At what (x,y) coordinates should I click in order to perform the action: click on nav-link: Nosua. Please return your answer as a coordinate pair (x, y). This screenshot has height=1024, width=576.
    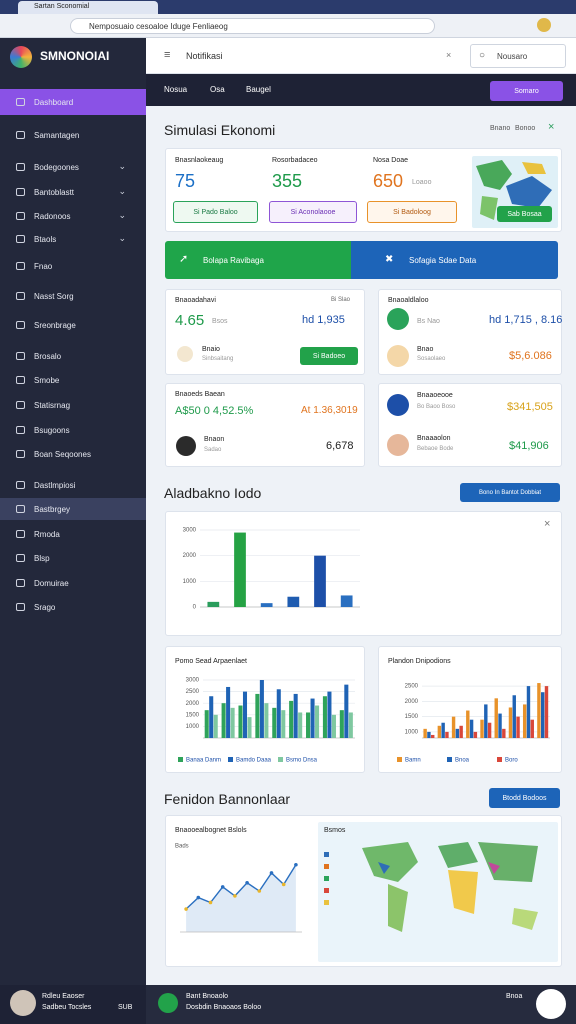
    Looking at the image, I should click on (176, 89).